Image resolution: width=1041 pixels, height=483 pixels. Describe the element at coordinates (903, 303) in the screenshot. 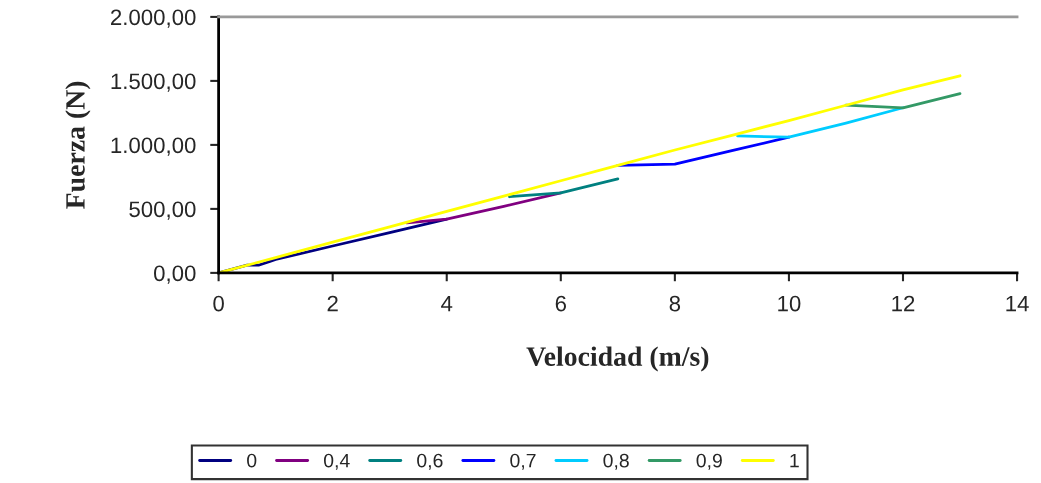

I see `x-tick-label: 12` at that location.